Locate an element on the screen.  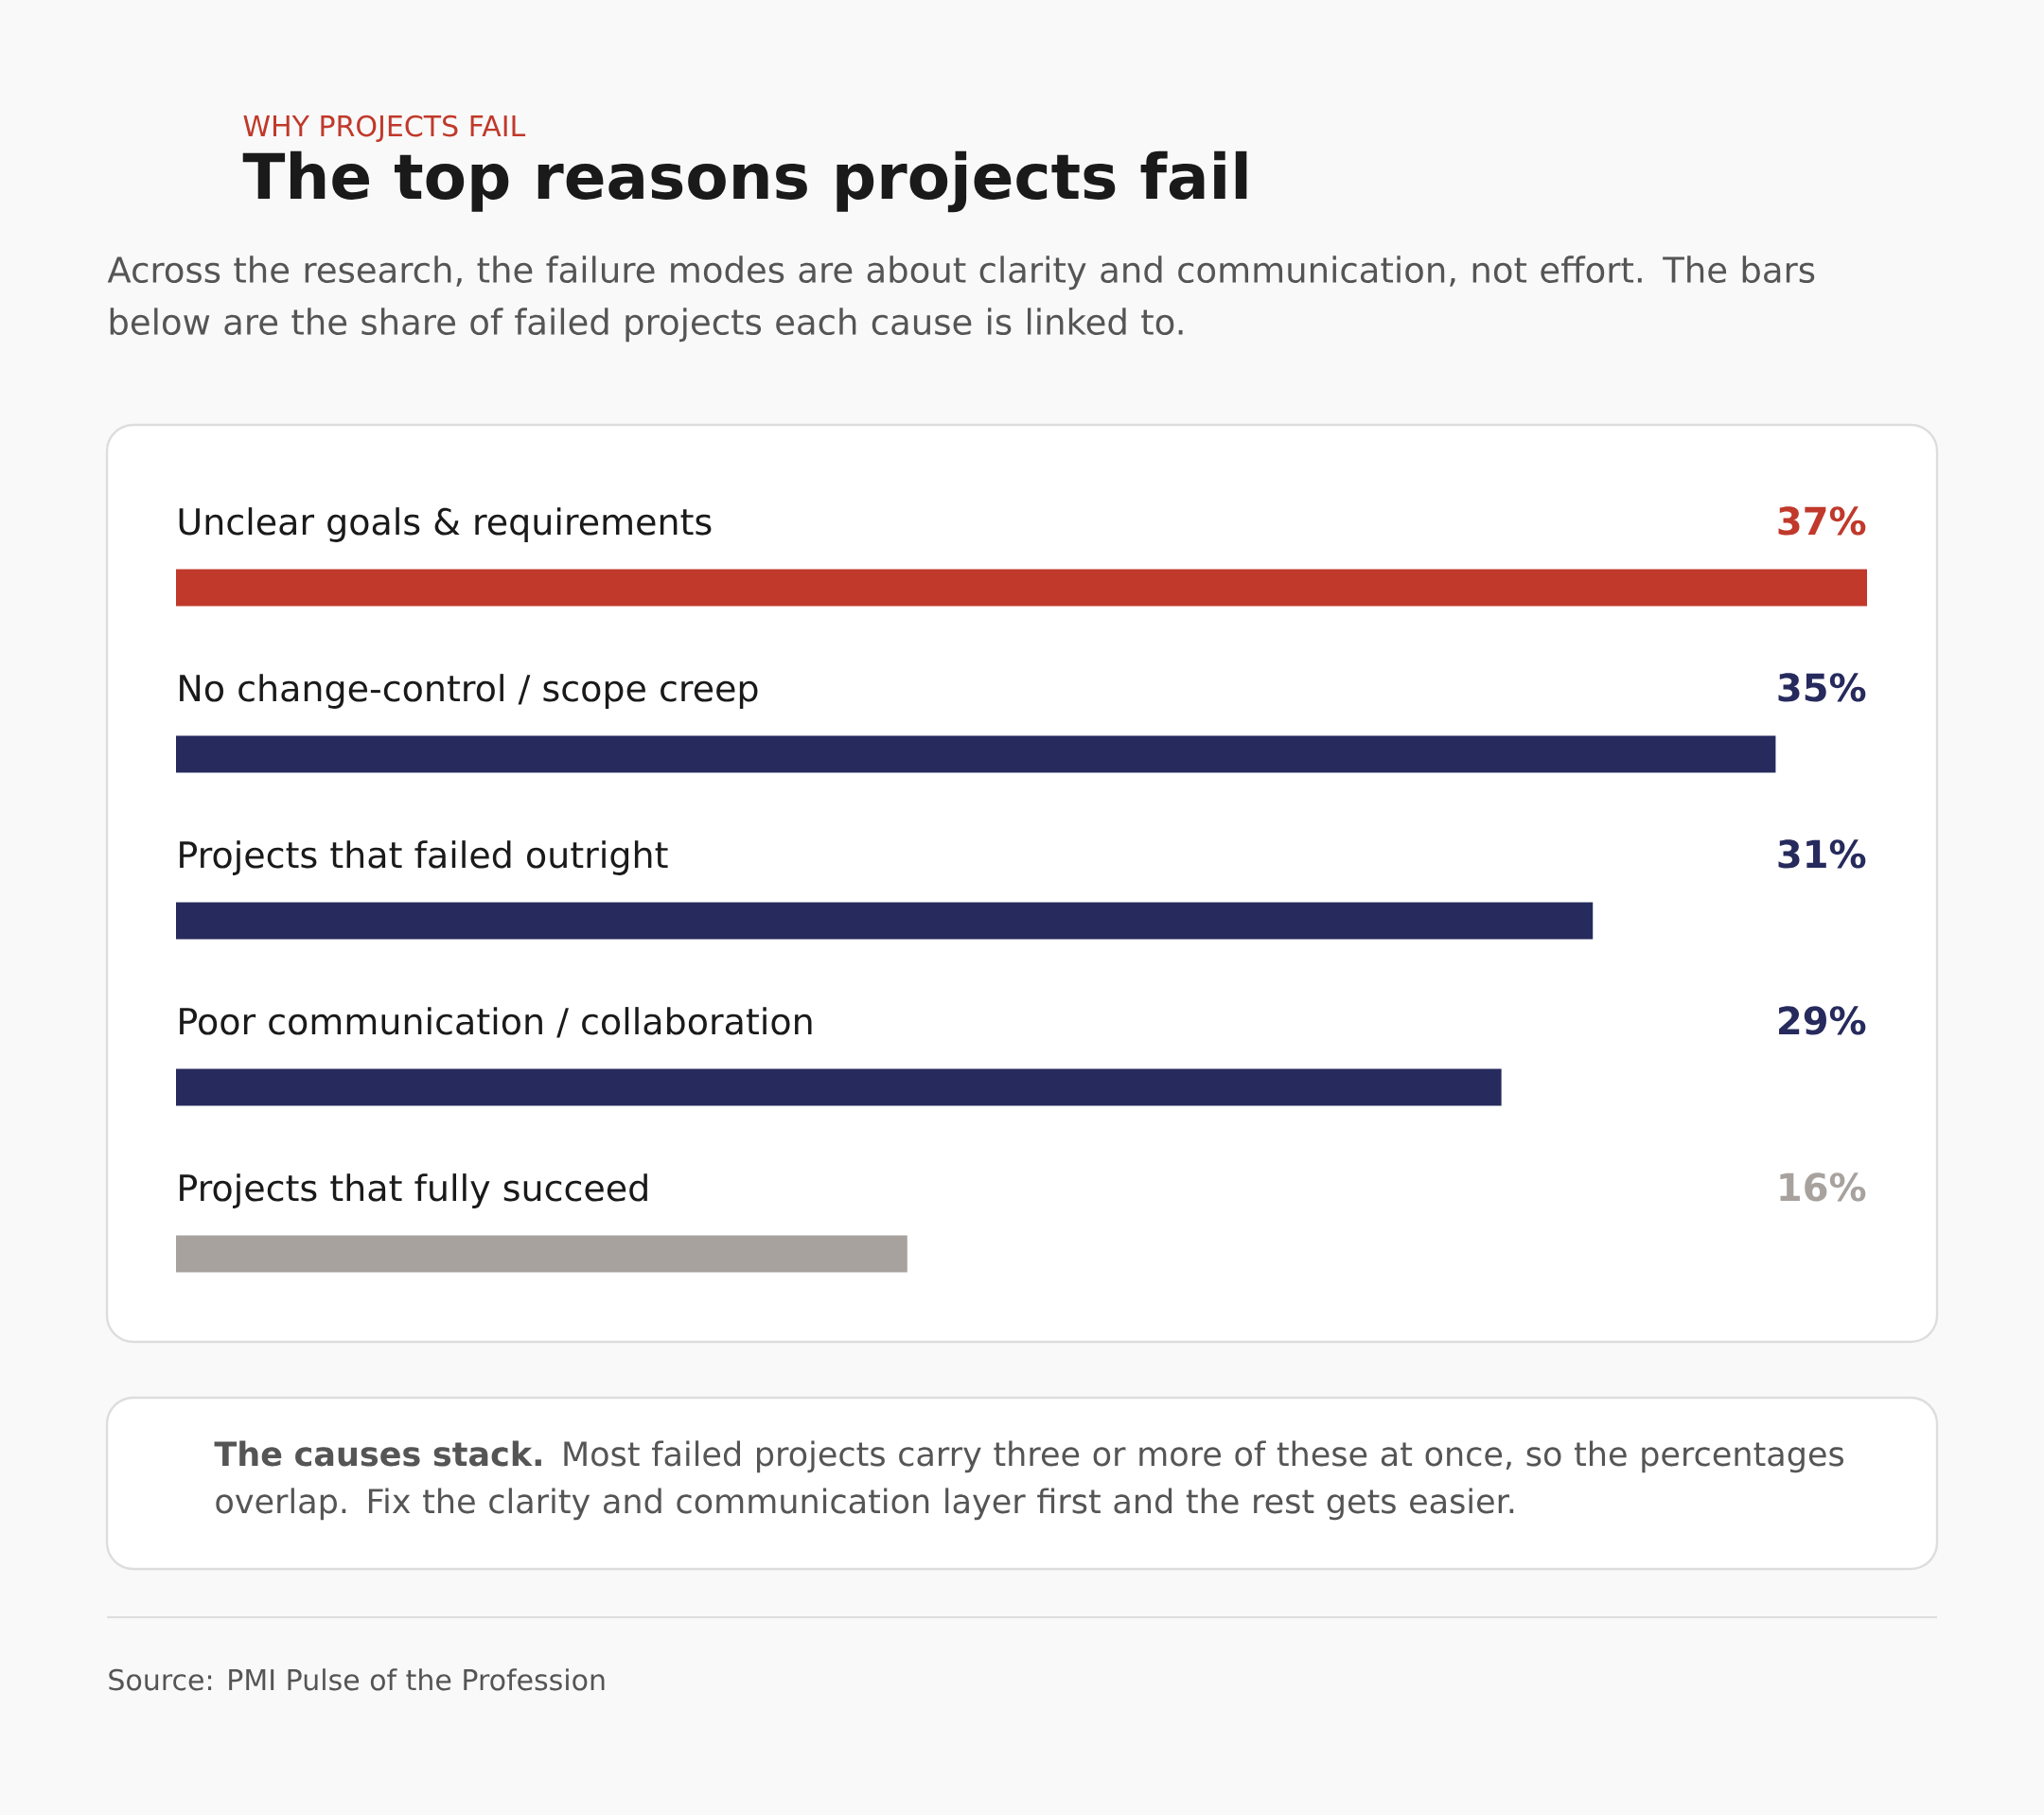
y-tick-label: Projects that fully succeed is located at coordinates (413, 1191).